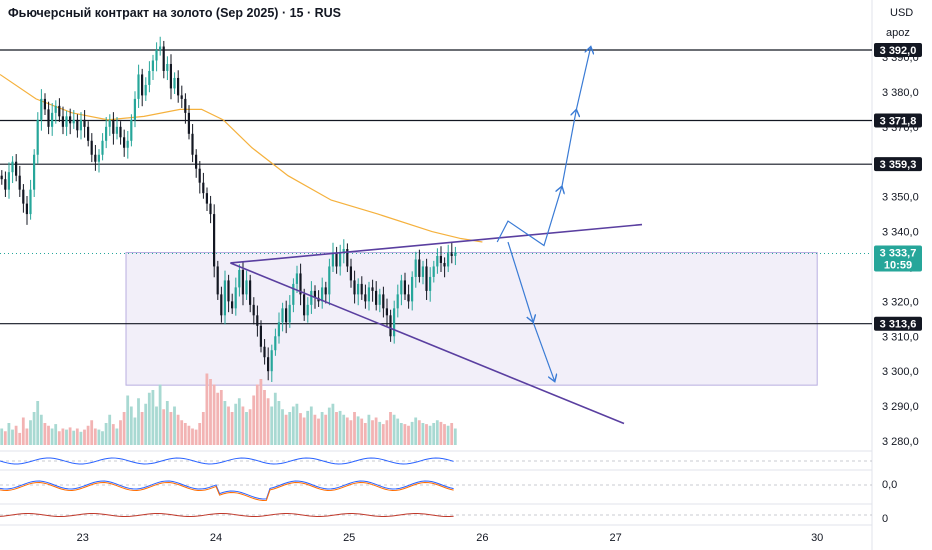 The height and width of the screenshot is (550, 932). I want to click on y-tick-label: 3 290,0, so click(900, 407).